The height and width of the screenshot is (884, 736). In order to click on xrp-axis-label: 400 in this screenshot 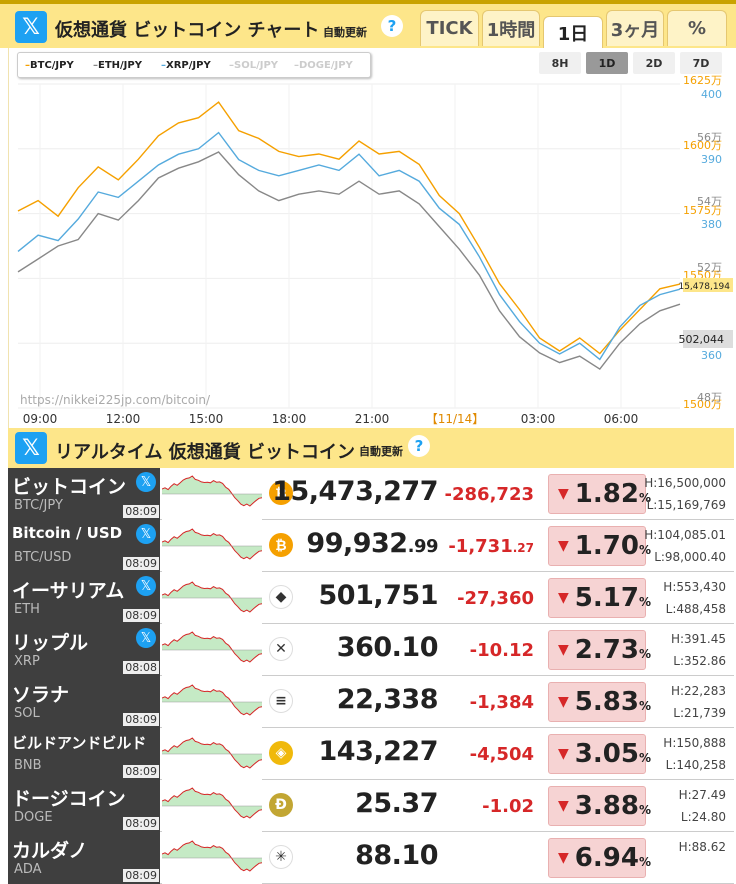, I will do `click(711, 94)`.